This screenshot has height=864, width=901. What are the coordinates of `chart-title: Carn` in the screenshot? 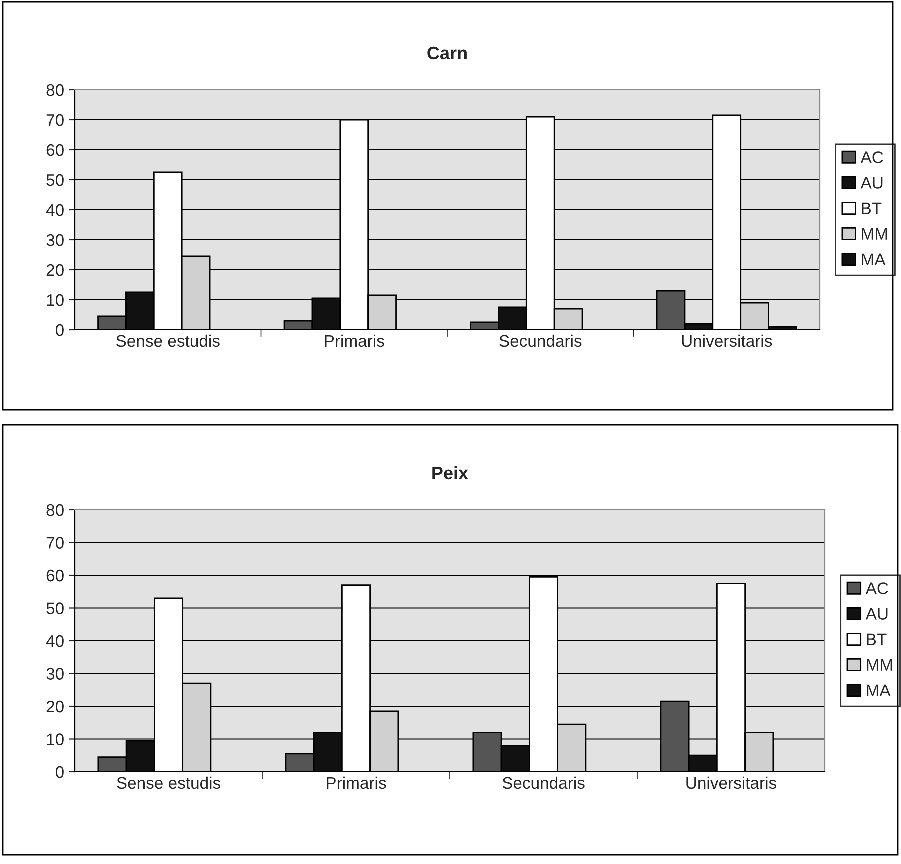 It's located at (447, 53).